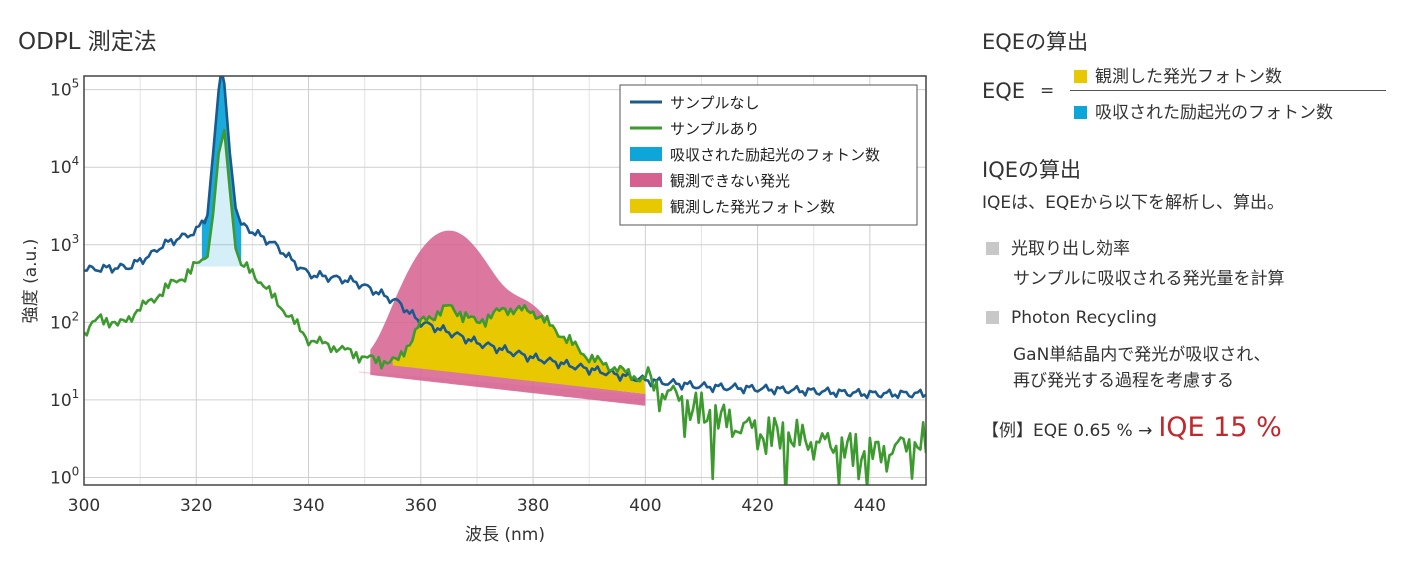  Describe the element at coordinates (752, 207) in the screenshot. I see `legend-label-observed: 観測した発光フォトン数` at that location.